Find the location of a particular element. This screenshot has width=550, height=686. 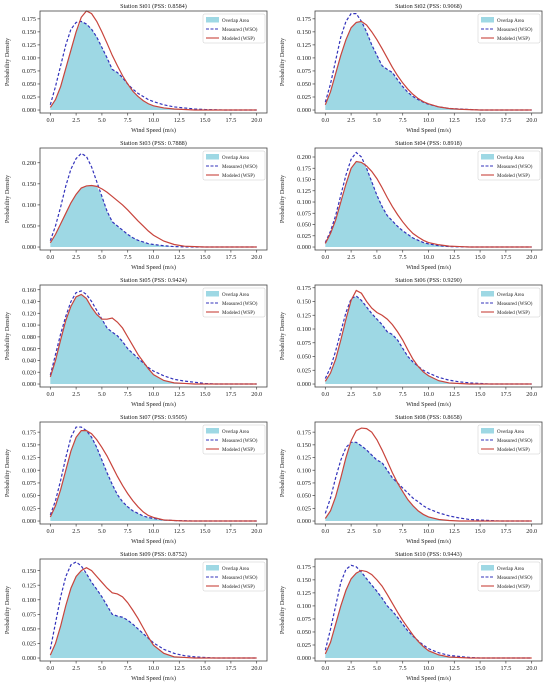

x-axis-ticks: 0.0 2.5 5.0 7.5 10.0 12.5 15.0 17.5 20.0 is located at coordinates (429, 118).